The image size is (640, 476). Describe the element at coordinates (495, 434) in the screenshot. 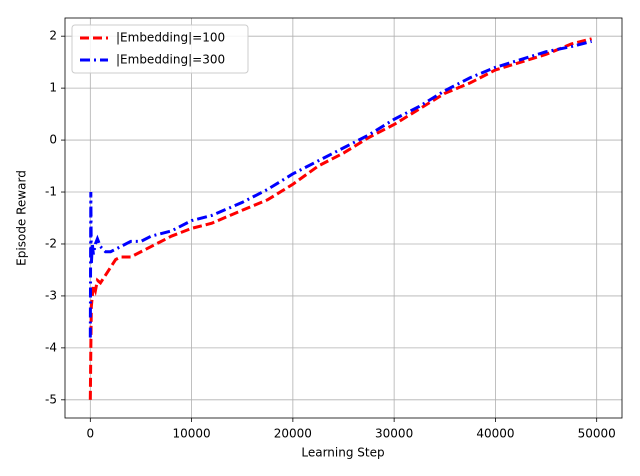

I see `x-tick-label: 40000` at that location.